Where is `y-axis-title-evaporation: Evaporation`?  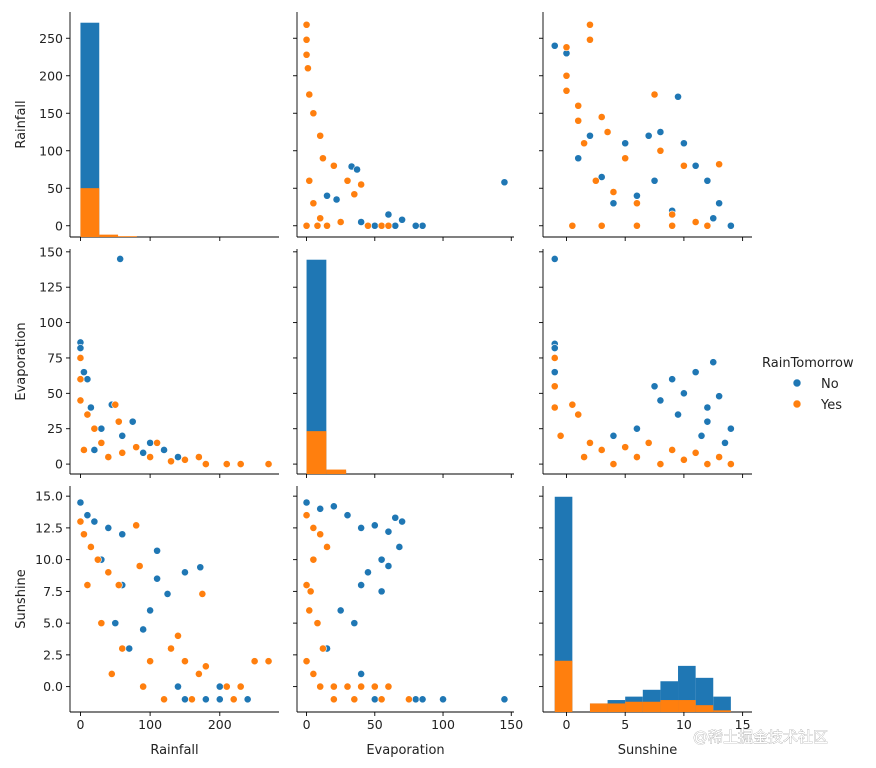
y-axis-title-evaporation: Evaporation is located at coordinates (21, 361).